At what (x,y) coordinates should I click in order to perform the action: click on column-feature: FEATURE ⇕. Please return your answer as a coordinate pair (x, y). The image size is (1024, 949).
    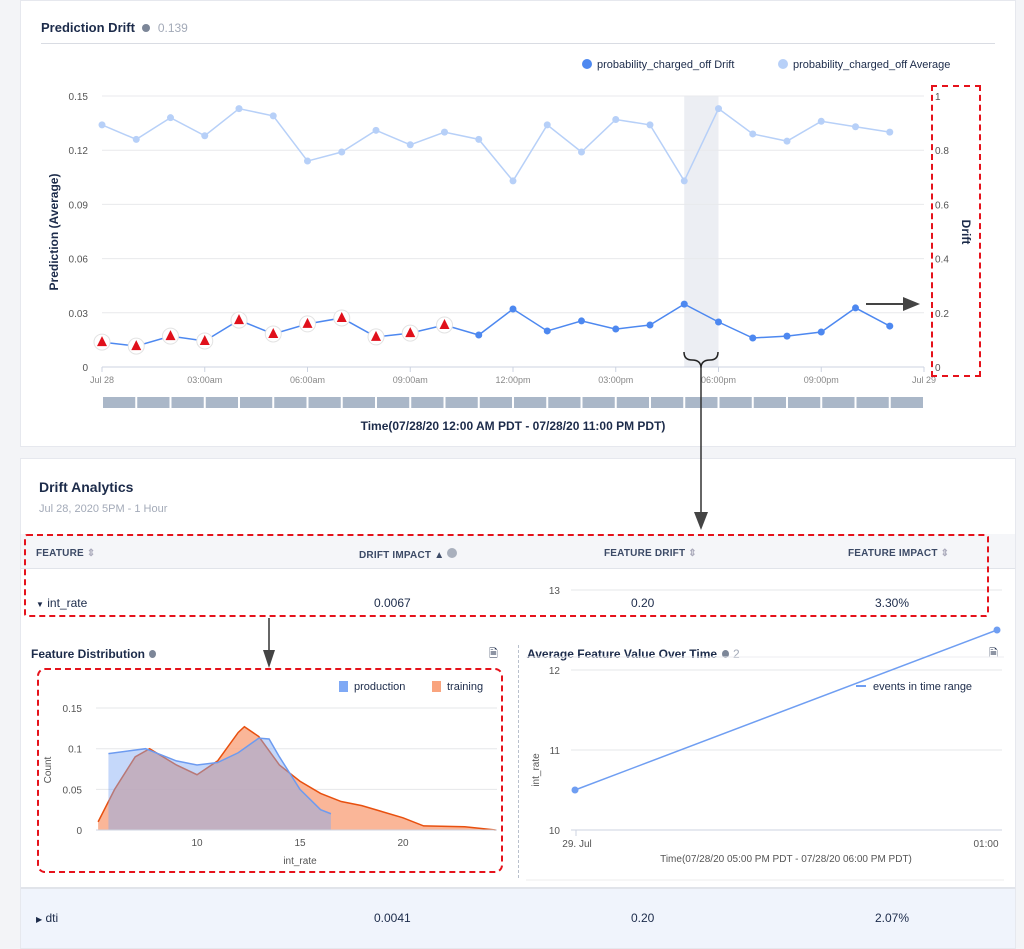
    Looking at the image, I should click on (65, 553).